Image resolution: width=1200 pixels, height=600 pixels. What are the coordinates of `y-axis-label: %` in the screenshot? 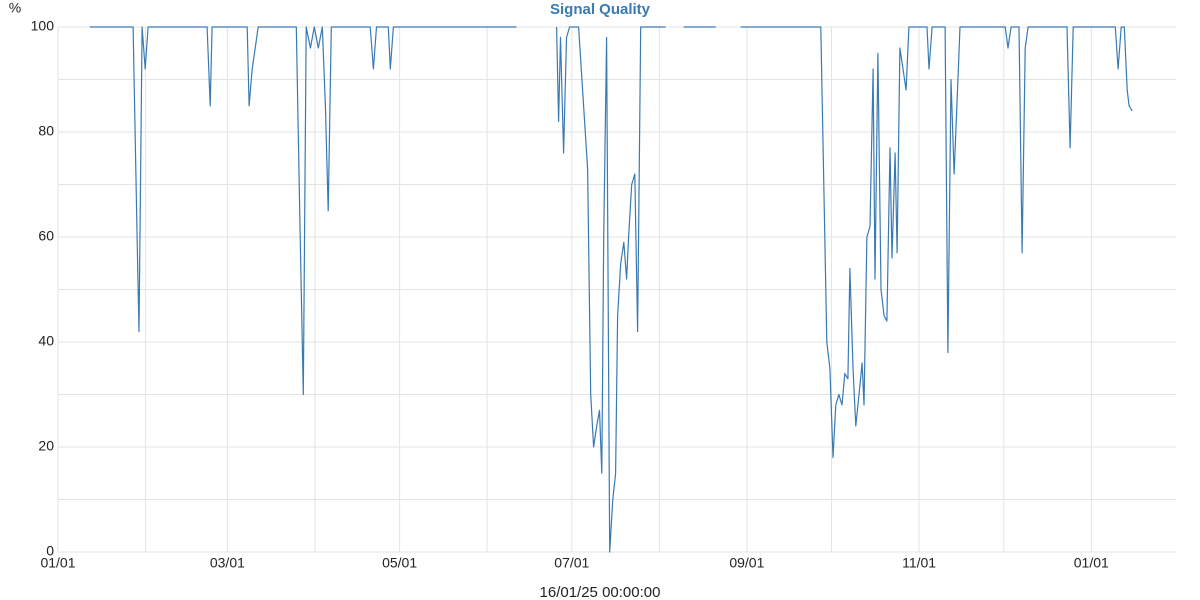 It's located at (15, 8).